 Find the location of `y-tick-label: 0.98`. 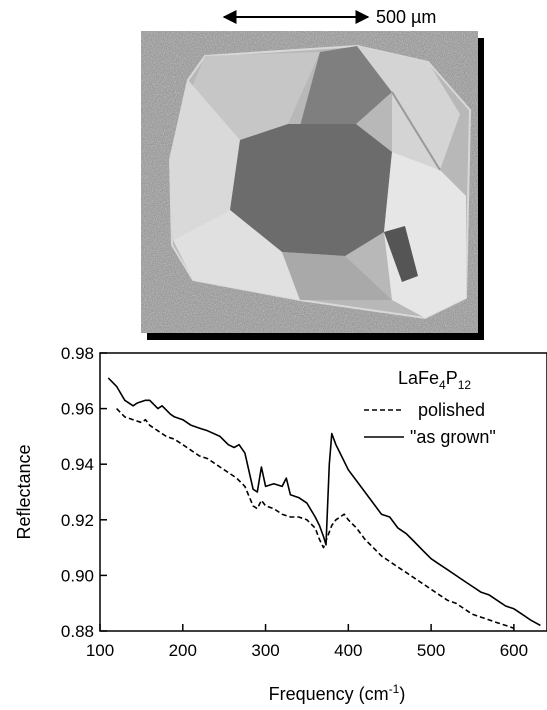

y-tick-label: 0.98 is located at coordinates (77, 353).